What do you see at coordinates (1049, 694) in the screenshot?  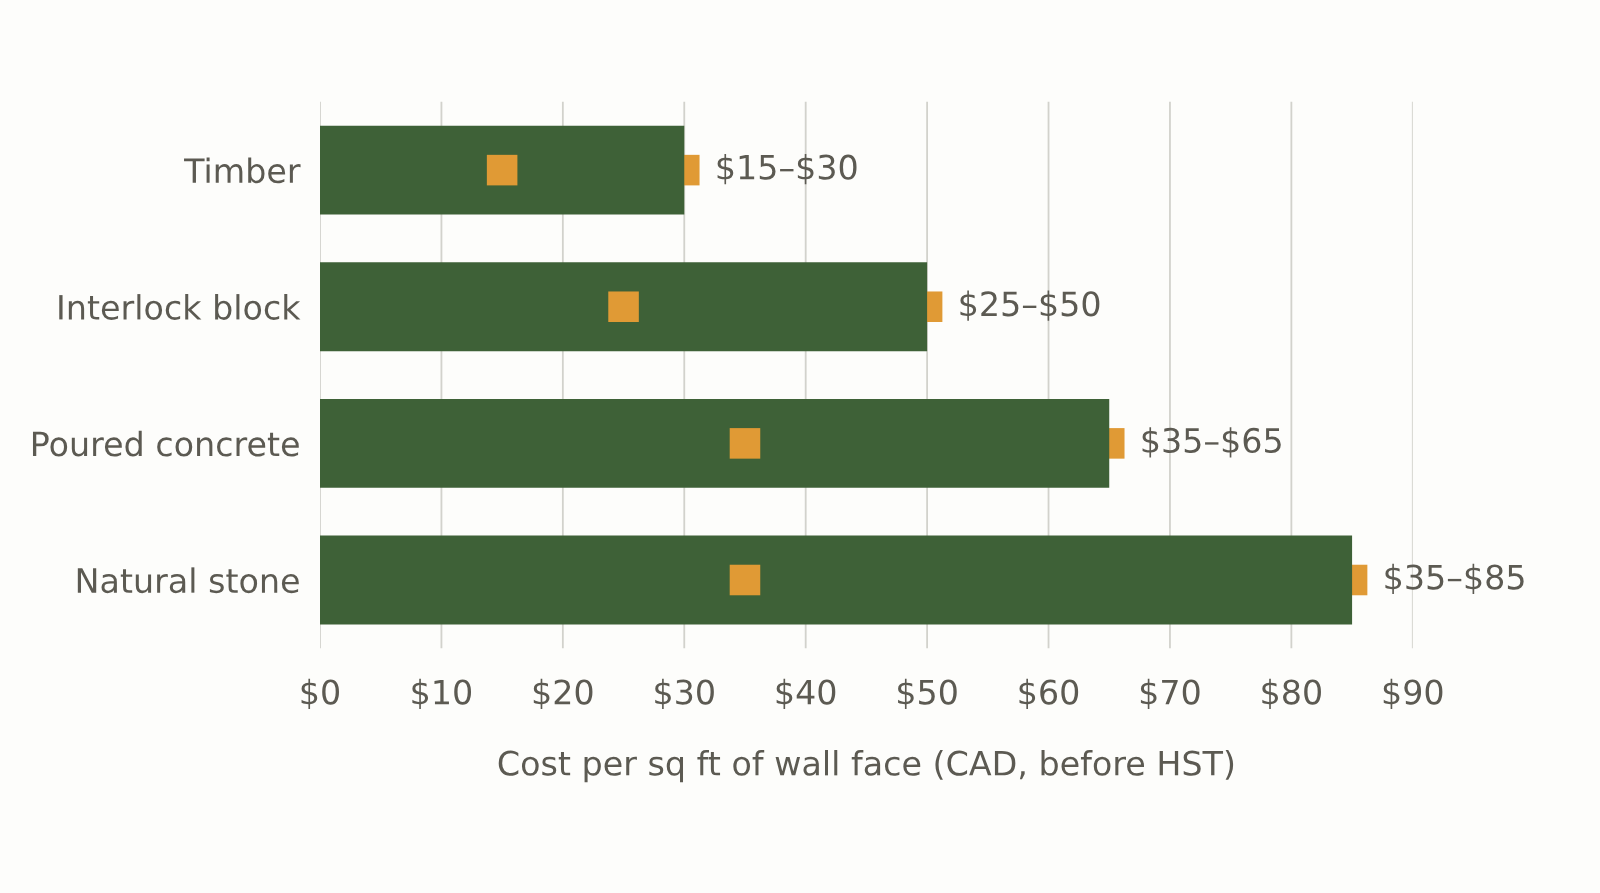 I see `x-tick-label: $60` at bounding box center [1049, 694].